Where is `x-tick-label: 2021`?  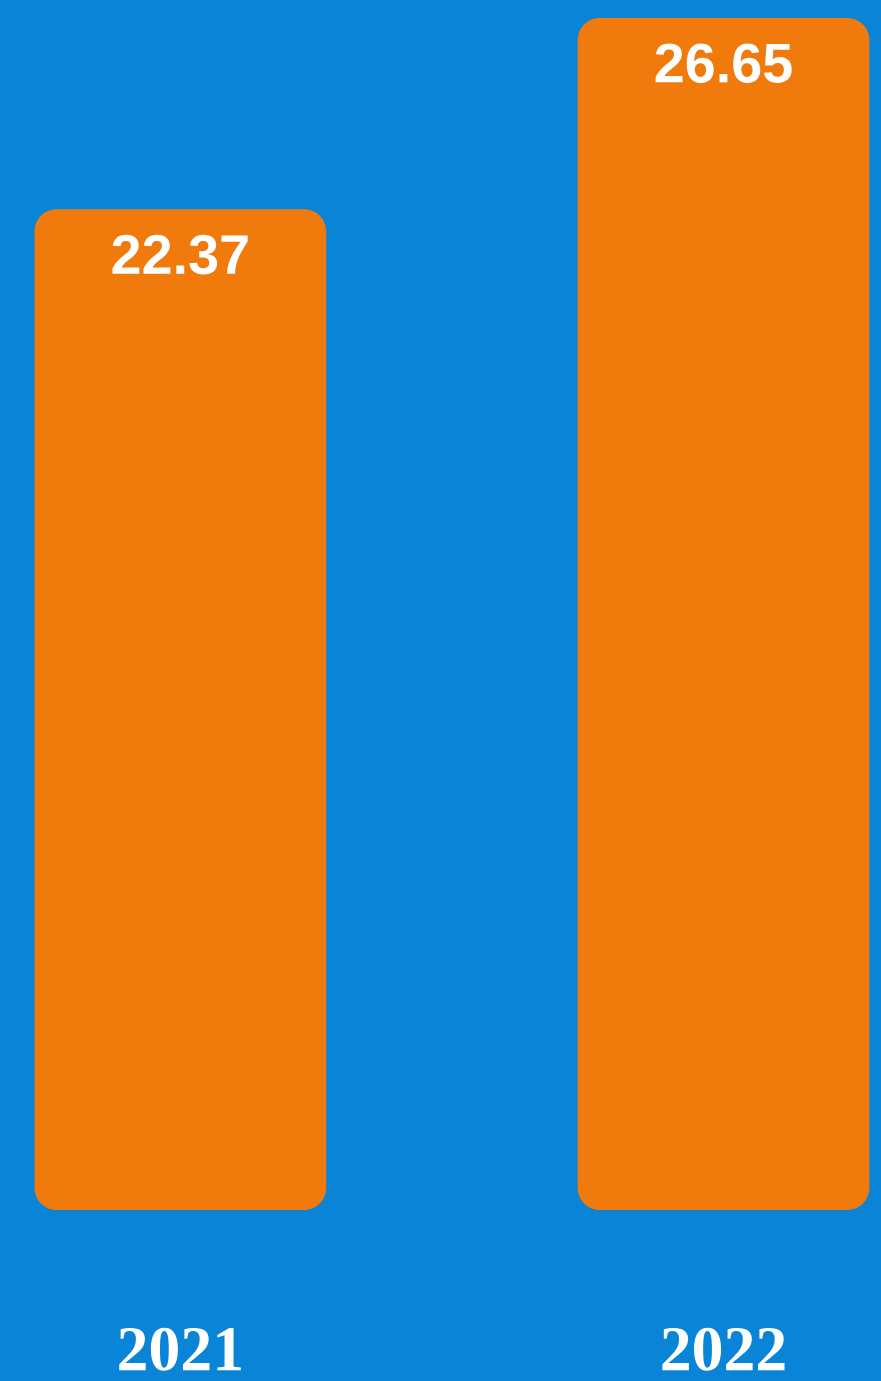 x-tick-label: 2021 is located at coordinates (180, 1349).